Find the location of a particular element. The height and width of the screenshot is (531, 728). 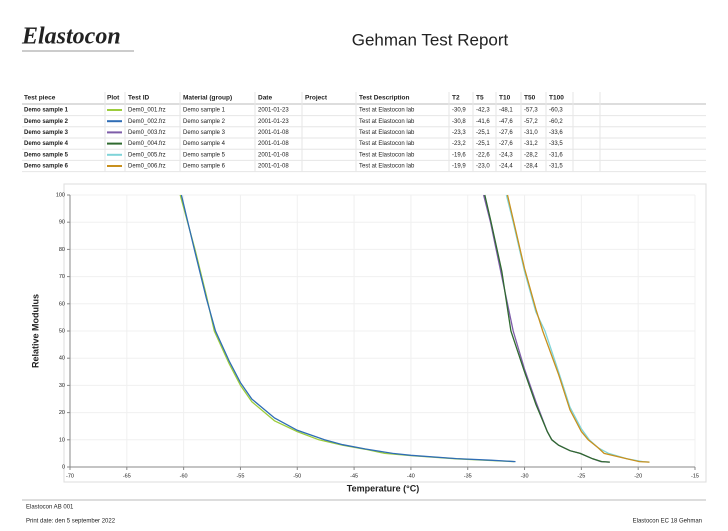

table-cell: -23,3 is located at coordinates (459, 133).